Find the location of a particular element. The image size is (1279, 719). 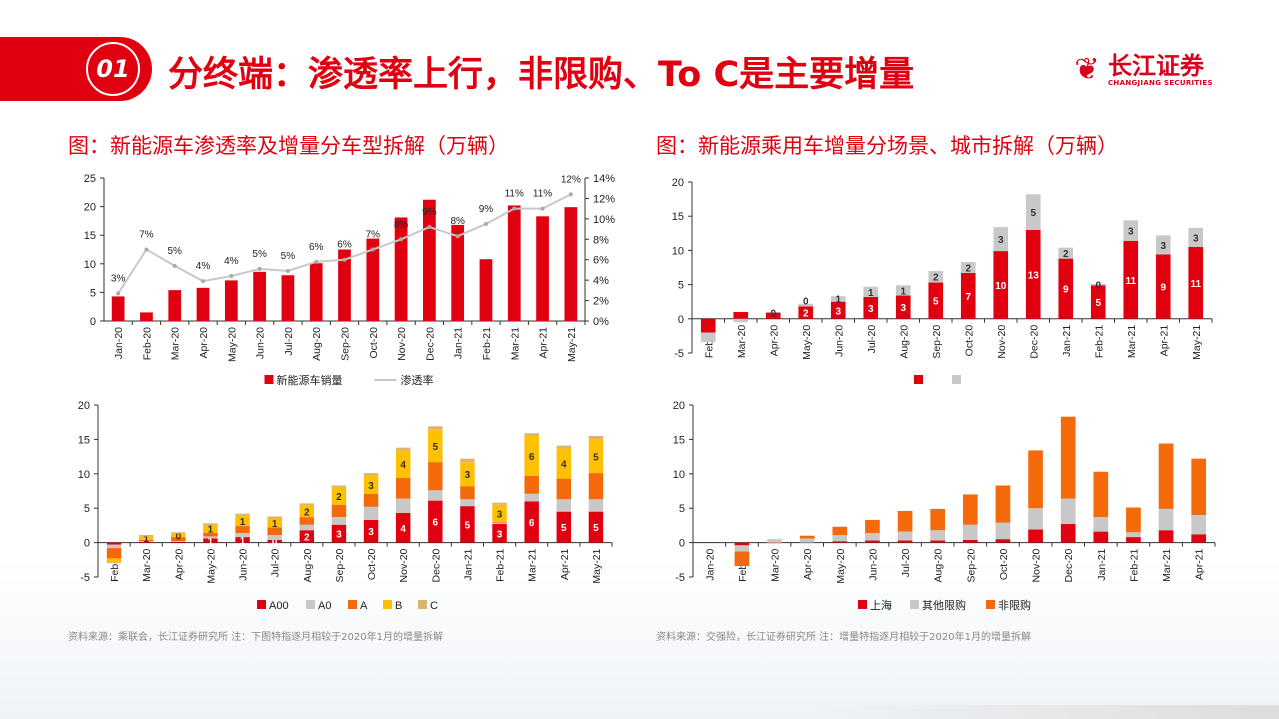

data-label: 6% is located at coordinates (316, 247).